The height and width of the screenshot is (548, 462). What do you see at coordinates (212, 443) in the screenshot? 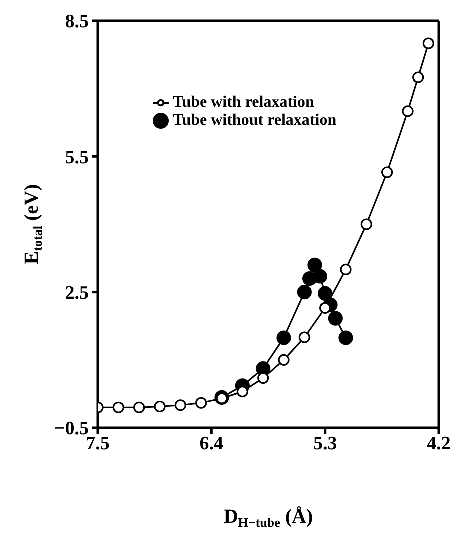
I see `x-tick-label: 6.4` at bounding box center [212, 443].